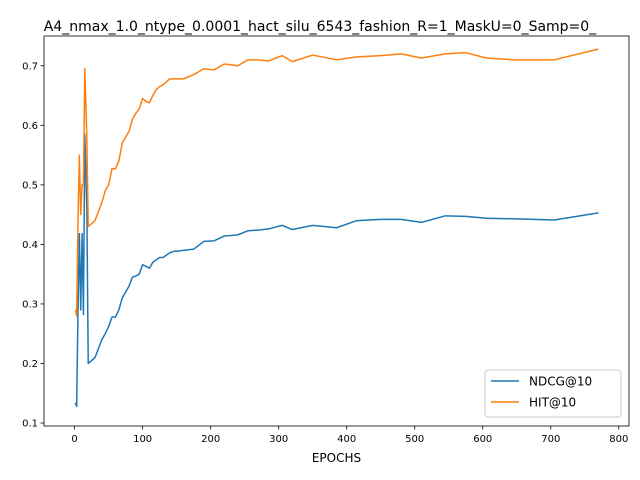  What do you see at coordinates (414, 439) in the screenshot?
I see `x-tick-label: 500` at bounding box center [414, 439].